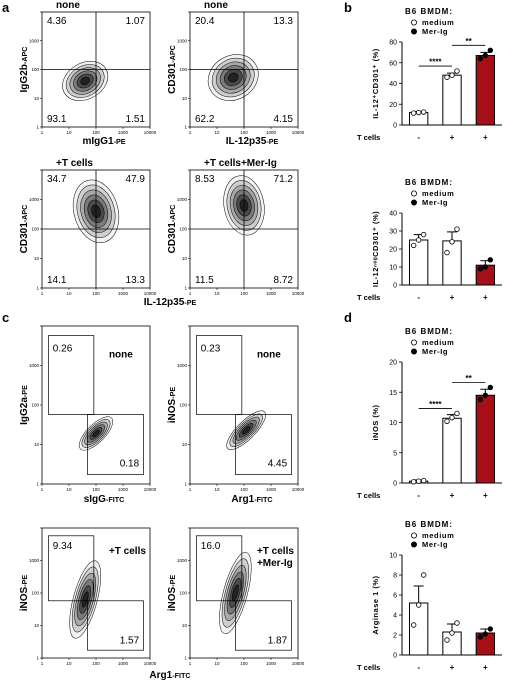 Image resolution: width=522 pixels, height=685 pixels. What do you see at coordinates (98, 141) in the screenshot?
I see `axis-label-marker: mIgG1` at bounding box center [98, 141].